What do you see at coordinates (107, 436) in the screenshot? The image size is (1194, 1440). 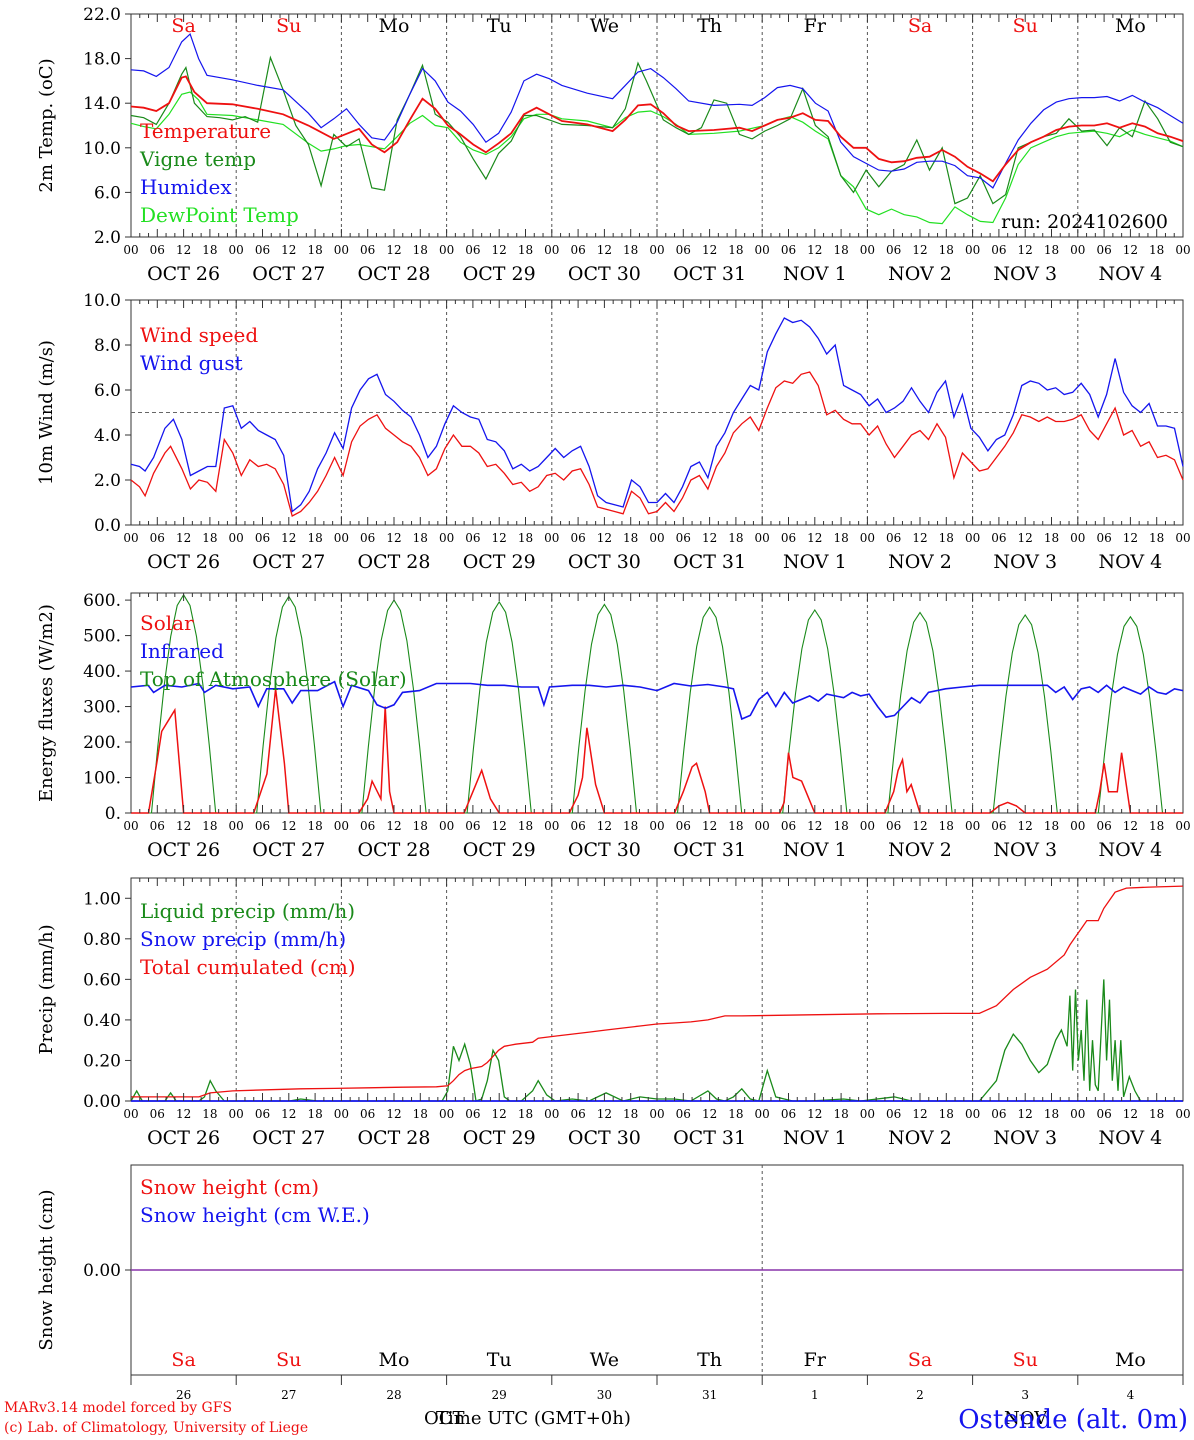 I see `y-tick-label: 4.0` at bounding box center [107, 436].